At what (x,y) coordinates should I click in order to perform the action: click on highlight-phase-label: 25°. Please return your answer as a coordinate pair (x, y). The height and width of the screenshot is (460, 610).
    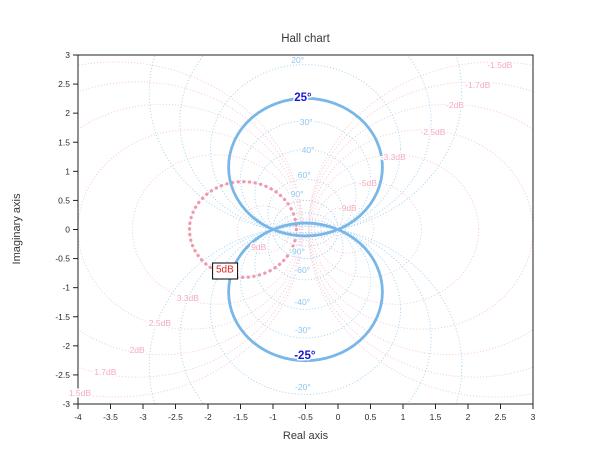
    Looking at the image, I should click on (303, 98).